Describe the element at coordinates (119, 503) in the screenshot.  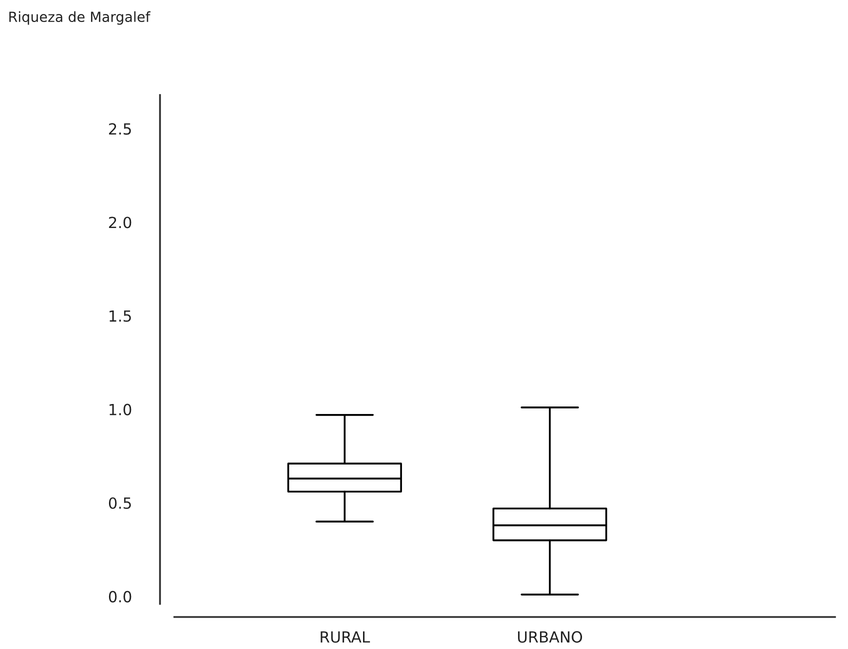
I see `y-tick-label: 0.5` at that location.